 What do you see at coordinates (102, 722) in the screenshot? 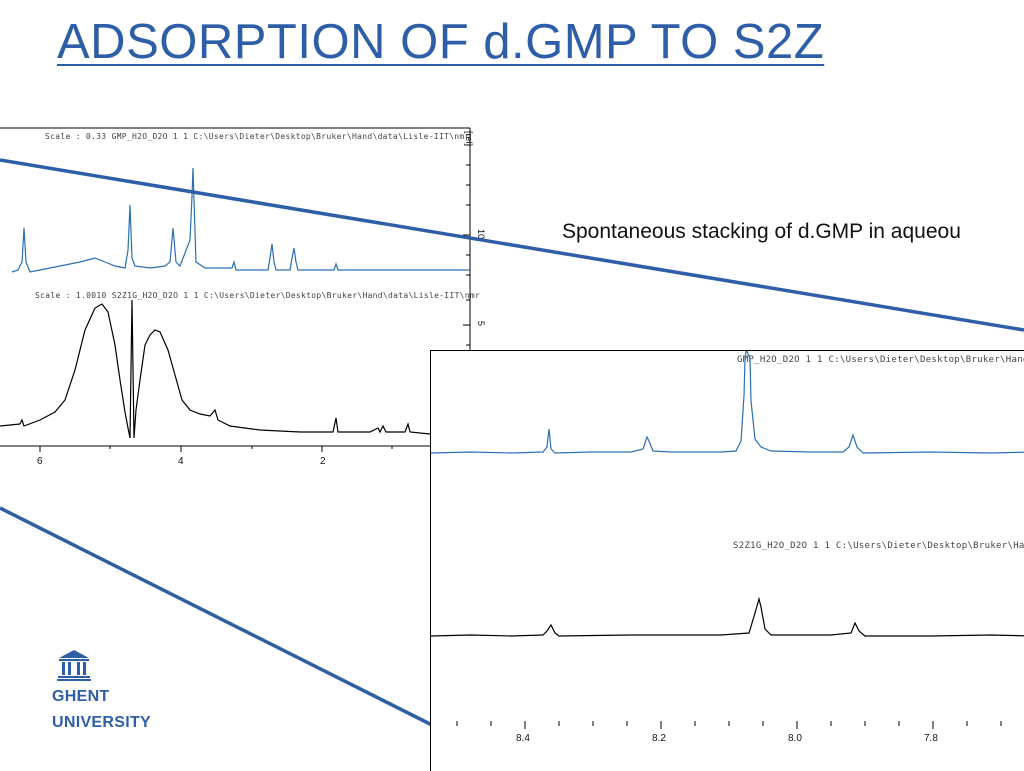
I see `logo-line-university: UNIVERSITY` at bounding box center [102, 722].